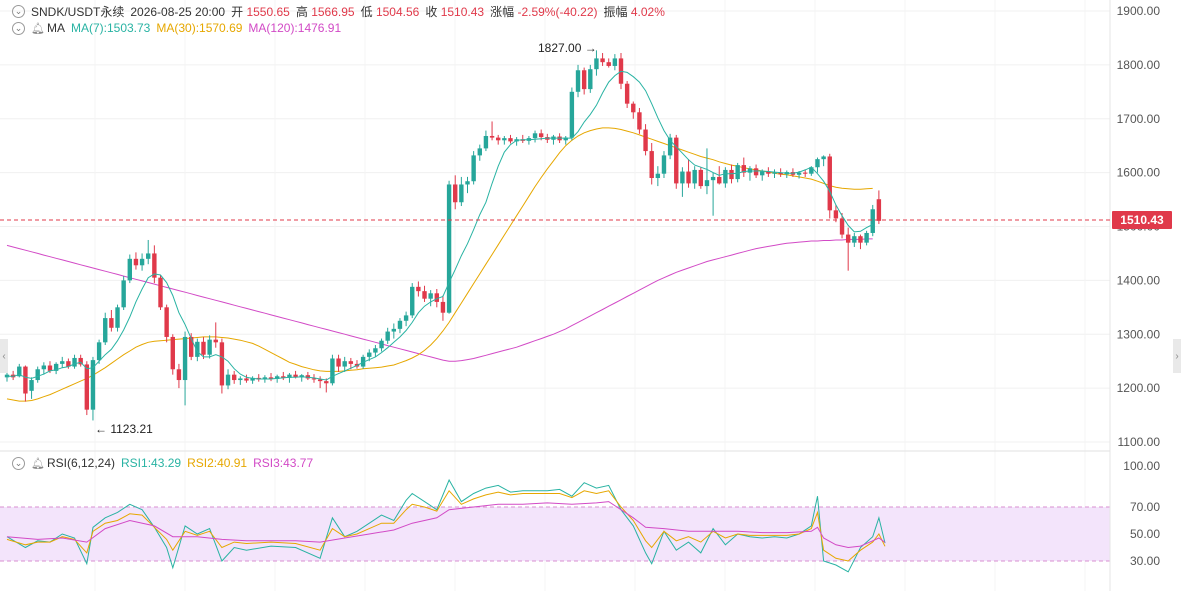  I want to click on close-label: 收, so click(431, 12).